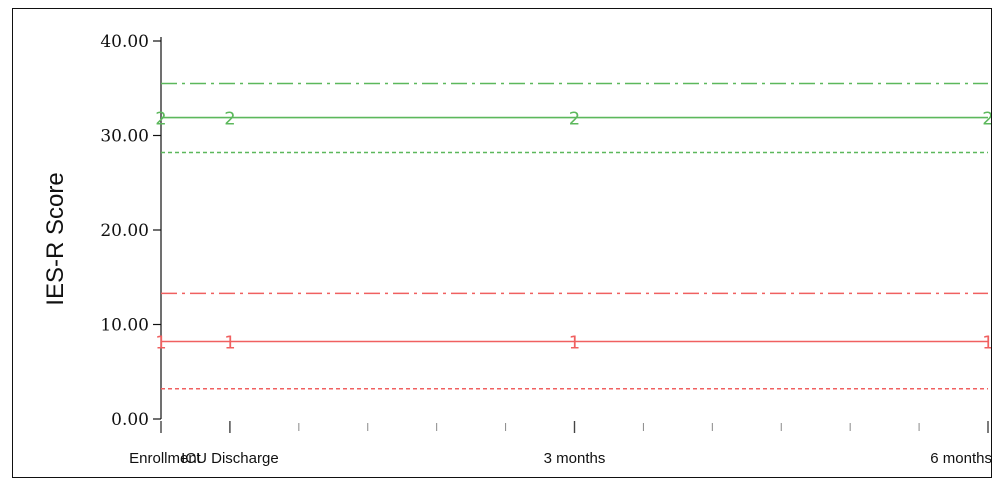  Describe the element at coordinates (230, 458) in the screenshot. I see `x-tick-label: ICU Discharge` at that location.